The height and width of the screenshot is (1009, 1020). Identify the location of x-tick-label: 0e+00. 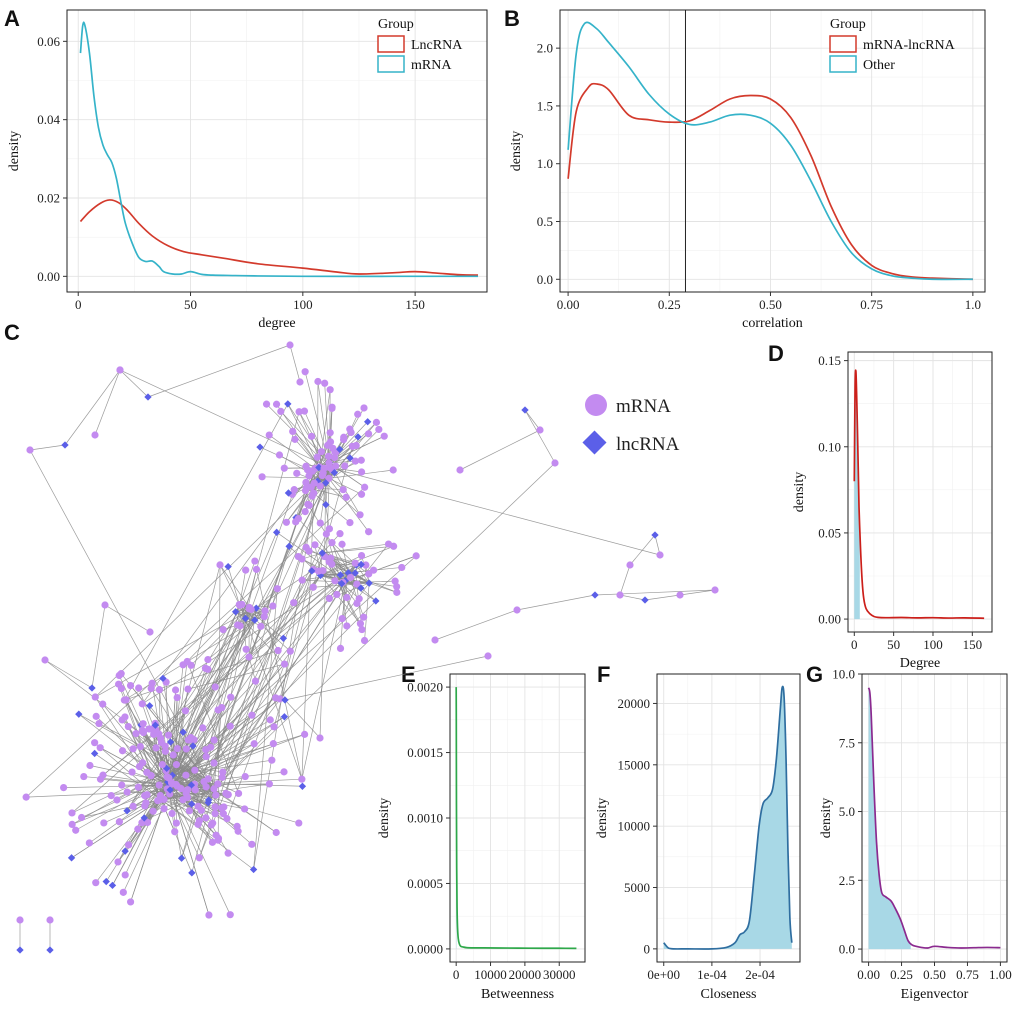
(663, 974).